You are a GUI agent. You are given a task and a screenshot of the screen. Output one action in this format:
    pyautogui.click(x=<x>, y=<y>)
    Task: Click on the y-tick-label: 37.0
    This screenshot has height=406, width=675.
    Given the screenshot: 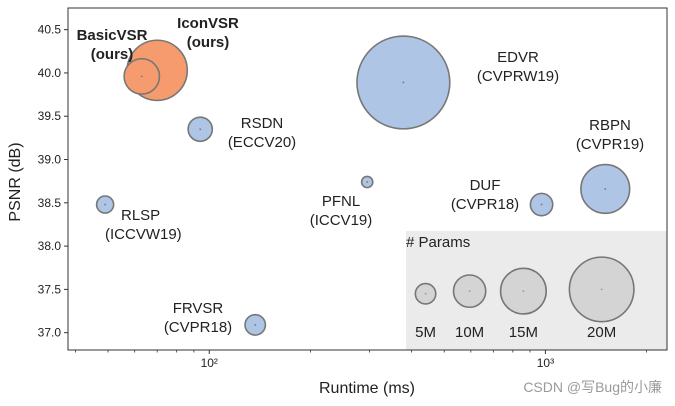 What is the action you would take?
    pyautogui.click(x=50, y=333)
    